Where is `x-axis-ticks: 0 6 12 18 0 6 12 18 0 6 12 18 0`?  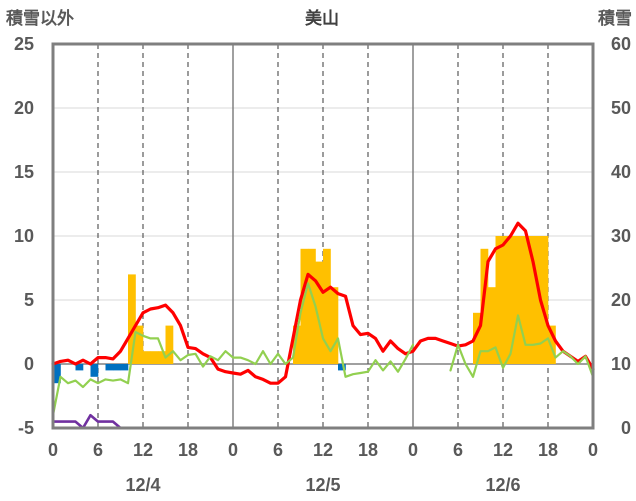 x-axis-ticks: 0 6 12 18 0 6 12 18 0 6 12 18 0 is located at coordinates (323, 450).